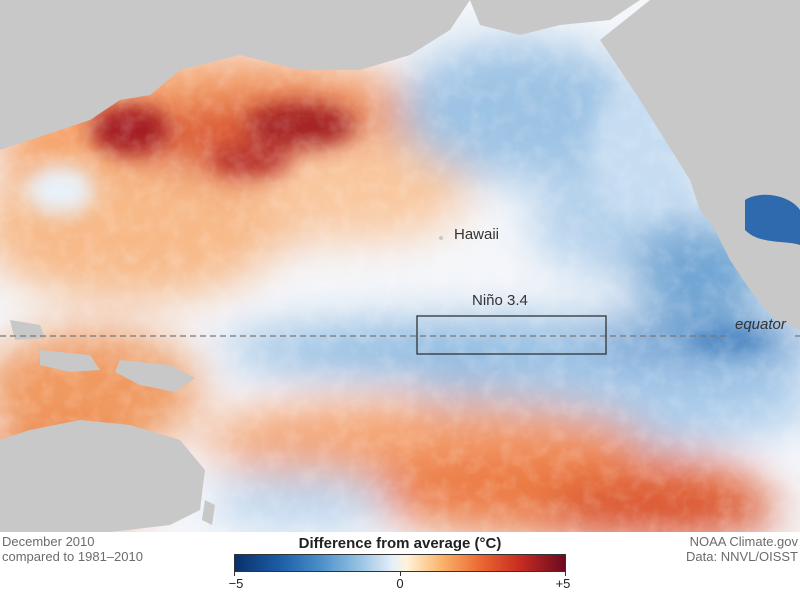  What do you see at coordinates (48, 541) in the screenshot?
I see `date-line: December 2010` at bounding box center [48, 541].